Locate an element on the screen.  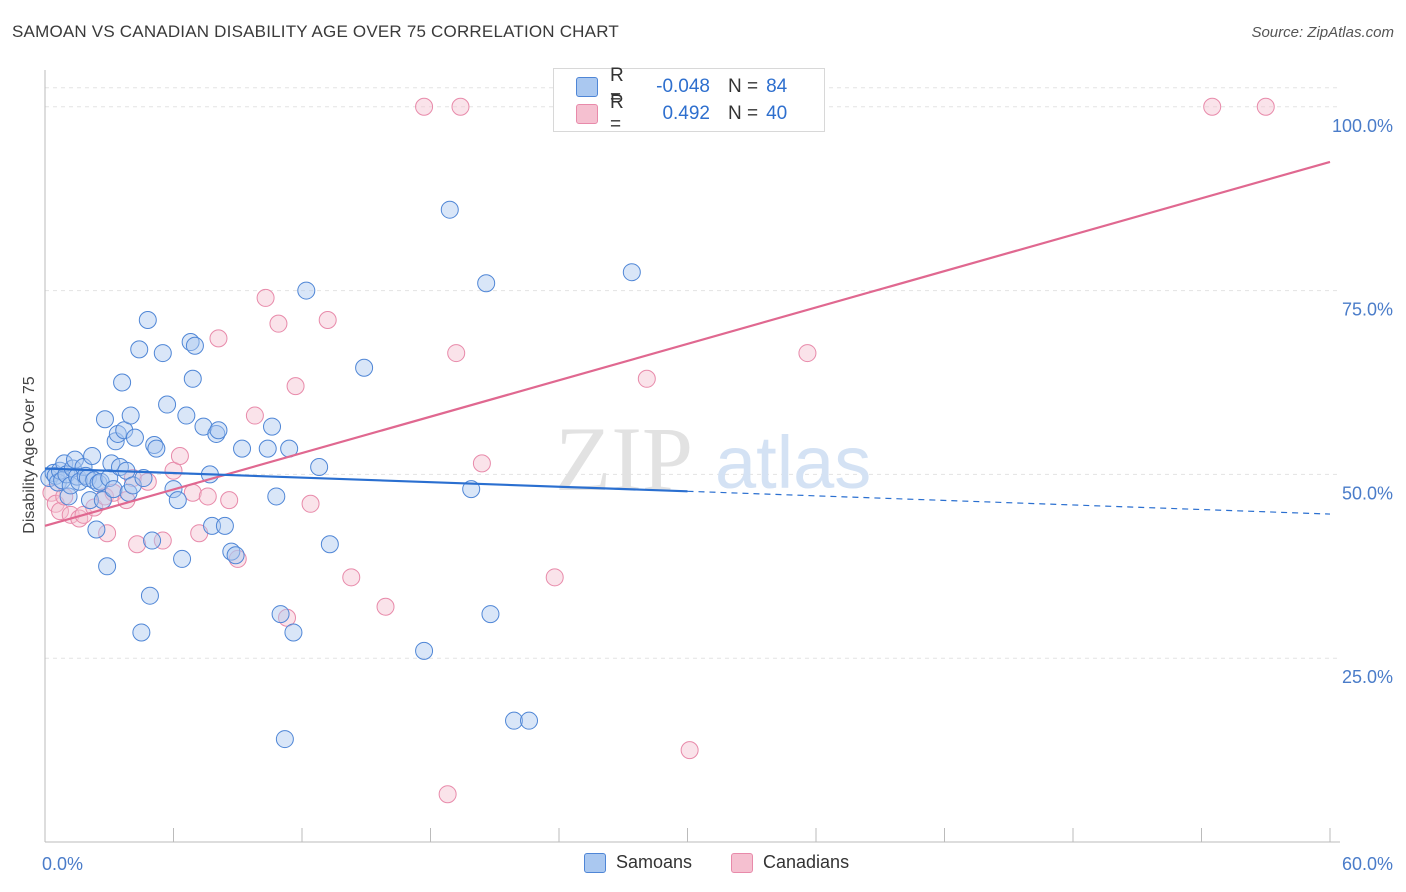
legend-row-canadians: R = 0.492 N = 40 is located at coordinates (681, 113).